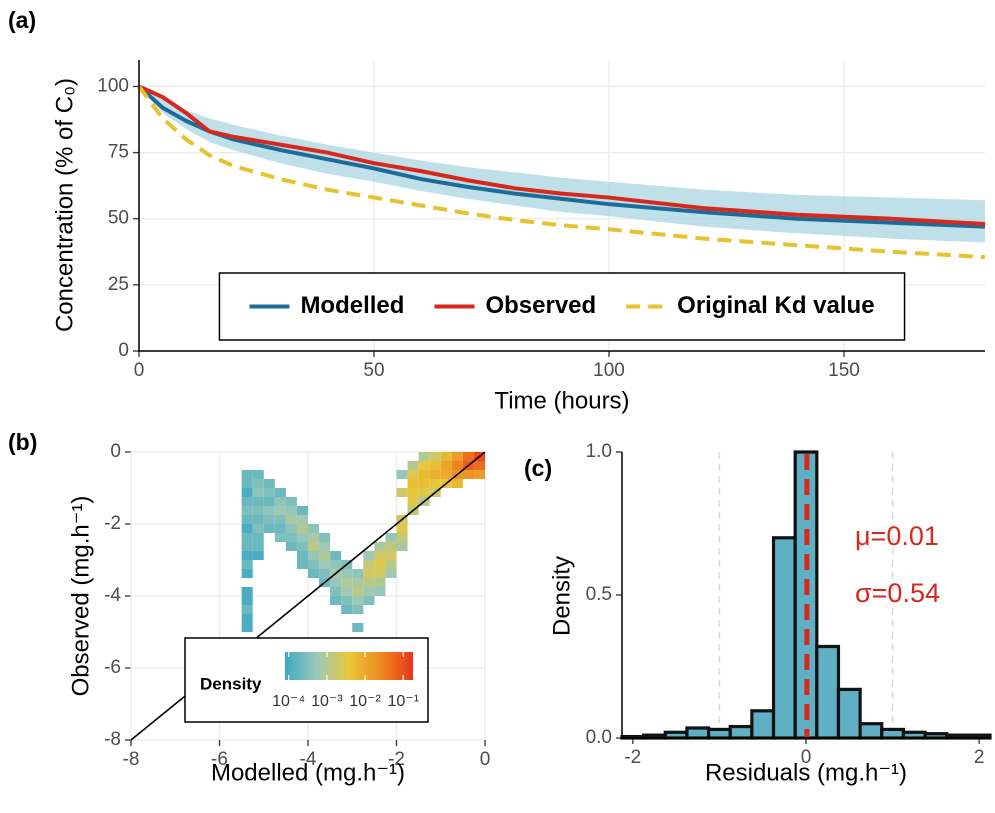  What do you see at coordinates (538, 468) in the screenshot?
I see `panel-label: (c)` at bounding box center [538, 468].